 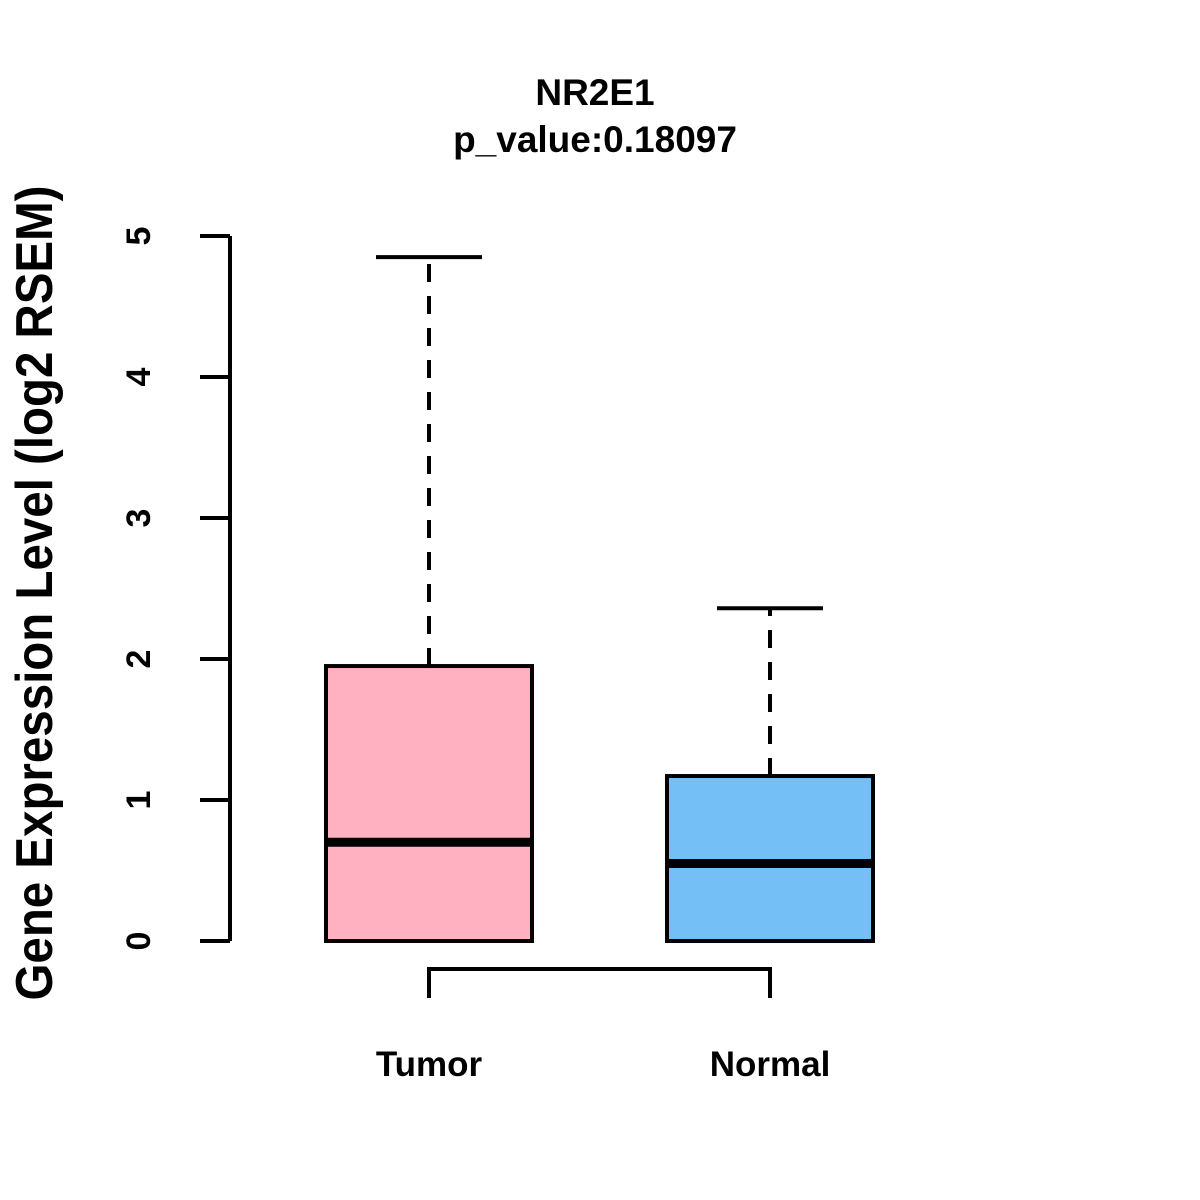 I want to click on x-axis: Tumor Normal, so click(x=603, y=1025).